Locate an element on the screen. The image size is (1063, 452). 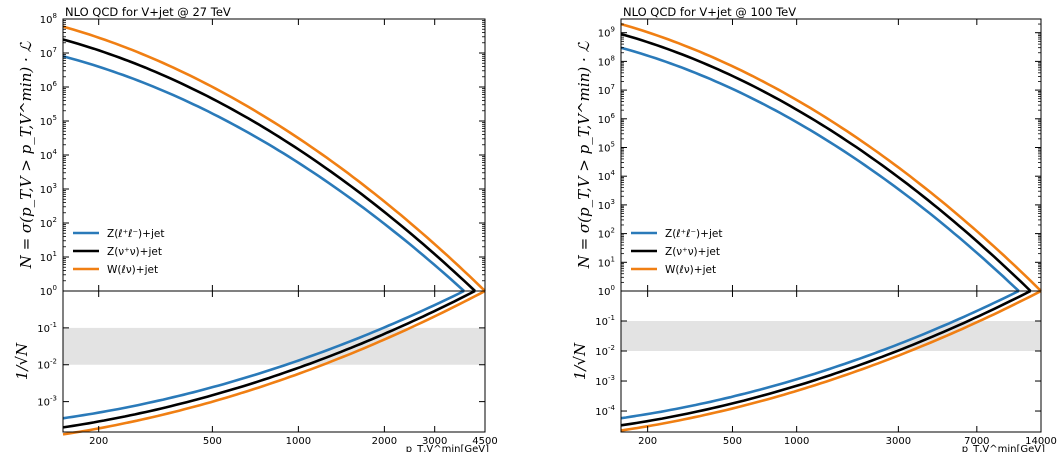
y-tick-label: 10⁹ is located at coordinates (606, 33).